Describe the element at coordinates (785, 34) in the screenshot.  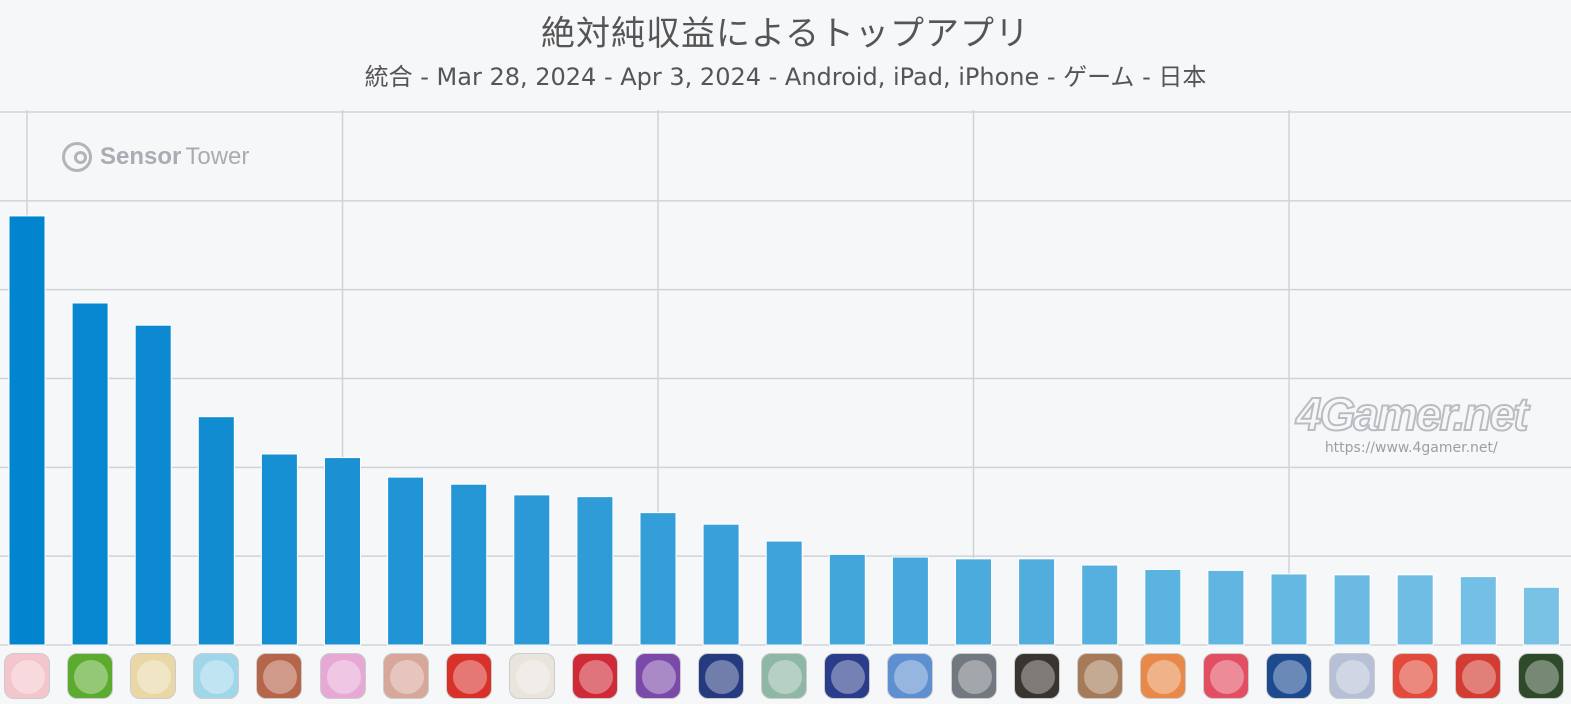
I see `chart-title: 絶対純収益によるトップアプリ` at that location.